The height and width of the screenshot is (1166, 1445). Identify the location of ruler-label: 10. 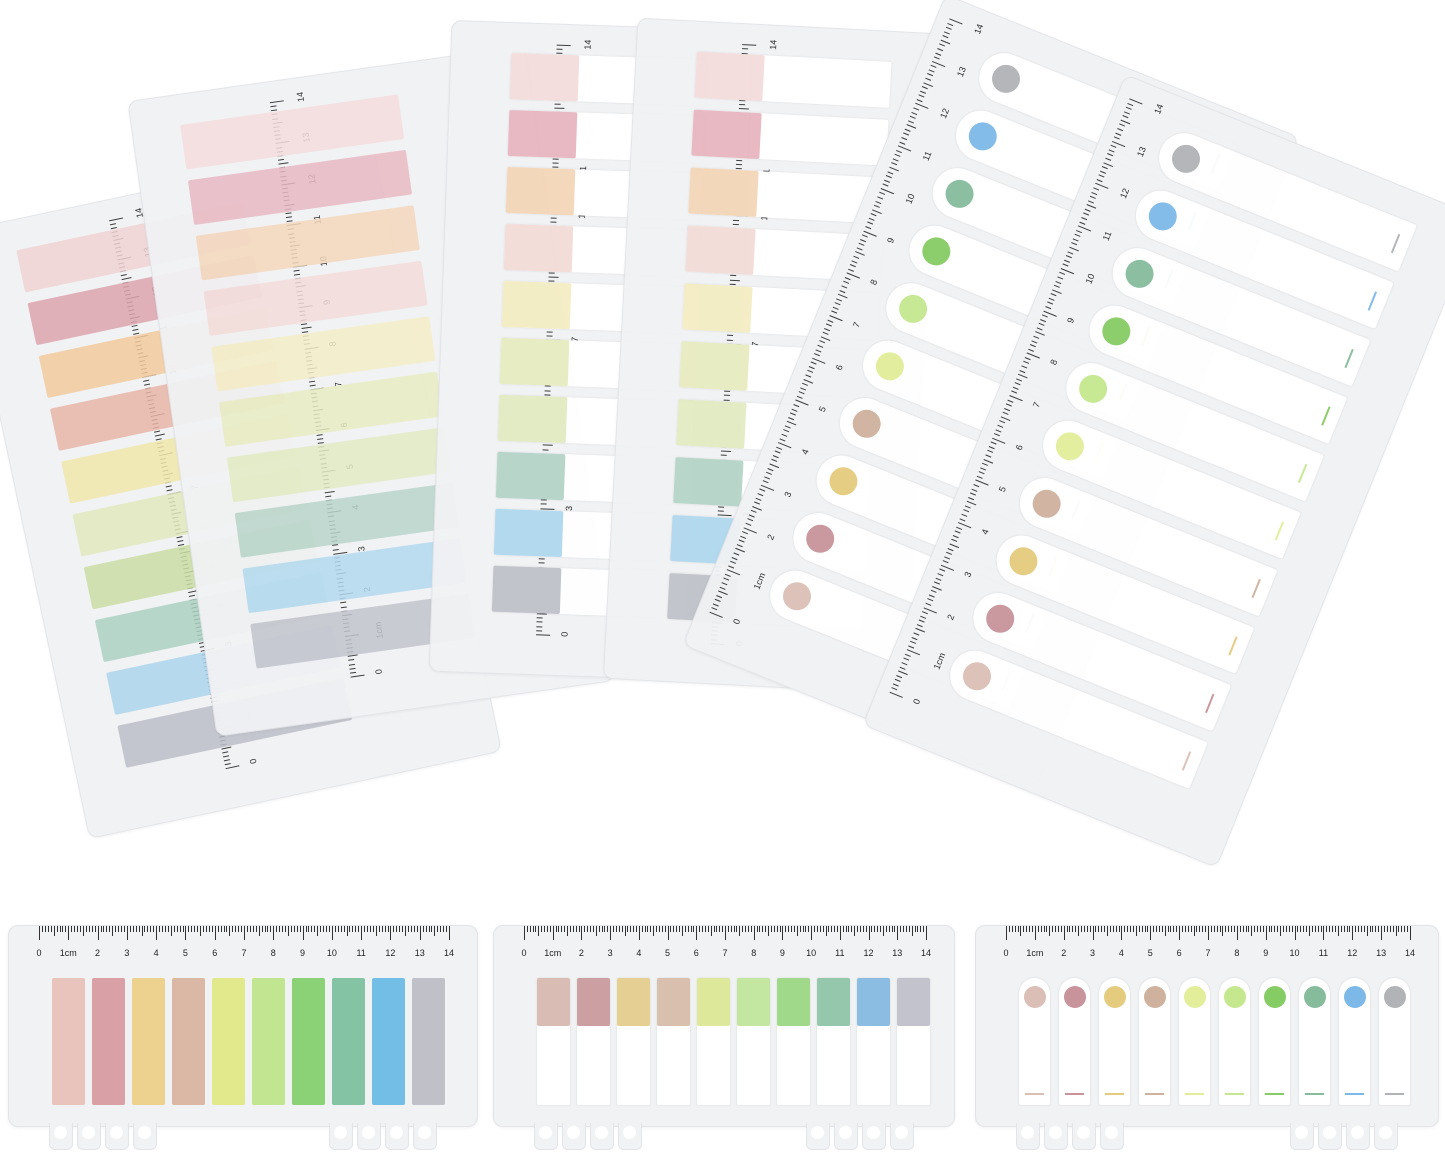
(331, 953).